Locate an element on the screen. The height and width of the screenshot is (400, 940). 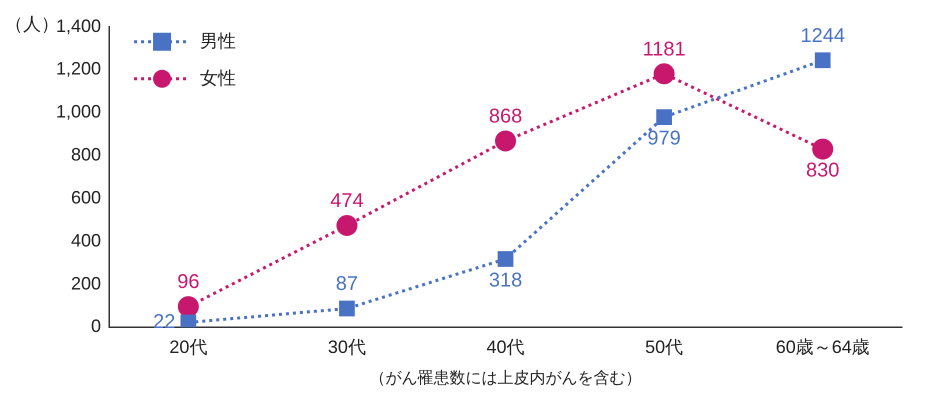
data-label: 1181 is located at coordinates (664, 49).